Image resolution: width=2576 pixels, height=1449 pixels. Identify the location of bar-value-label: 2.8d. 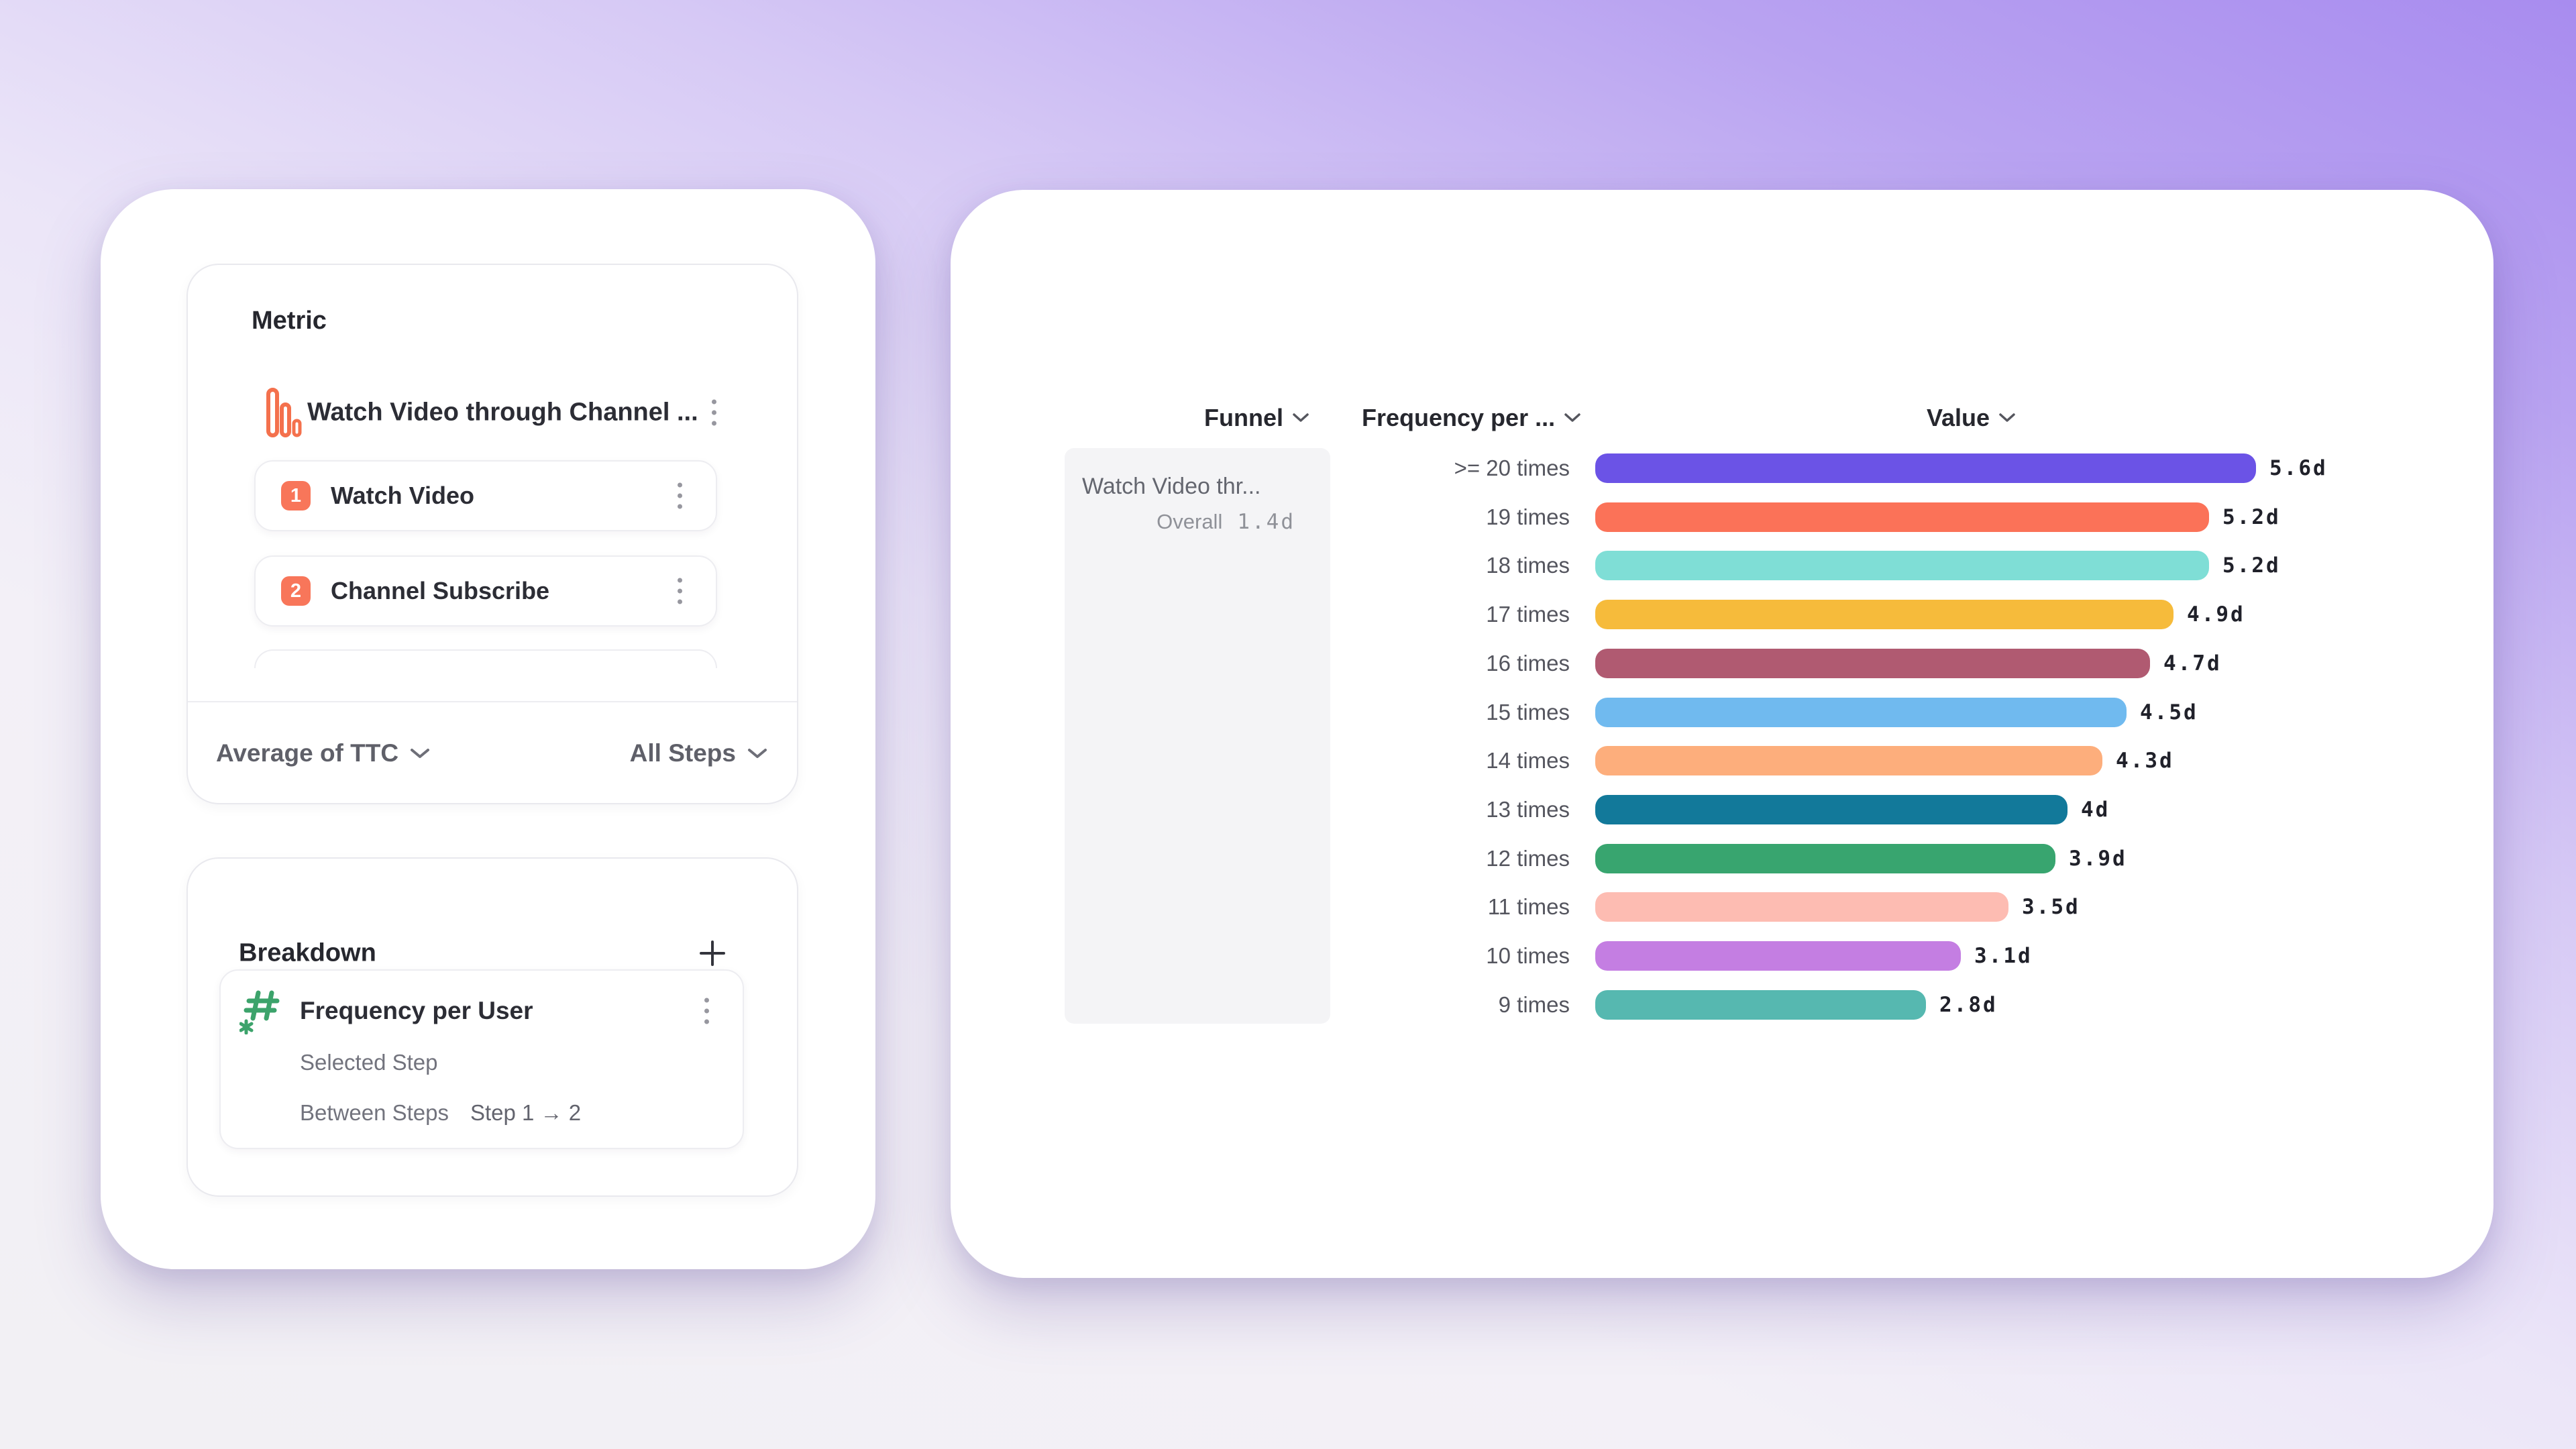
(1968, 1004).